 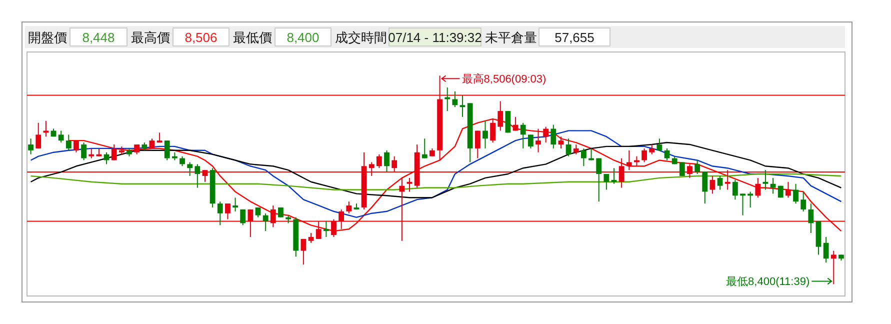 I want to click on annotation: 最低8,400(11:39), so click(x=768, y=282).